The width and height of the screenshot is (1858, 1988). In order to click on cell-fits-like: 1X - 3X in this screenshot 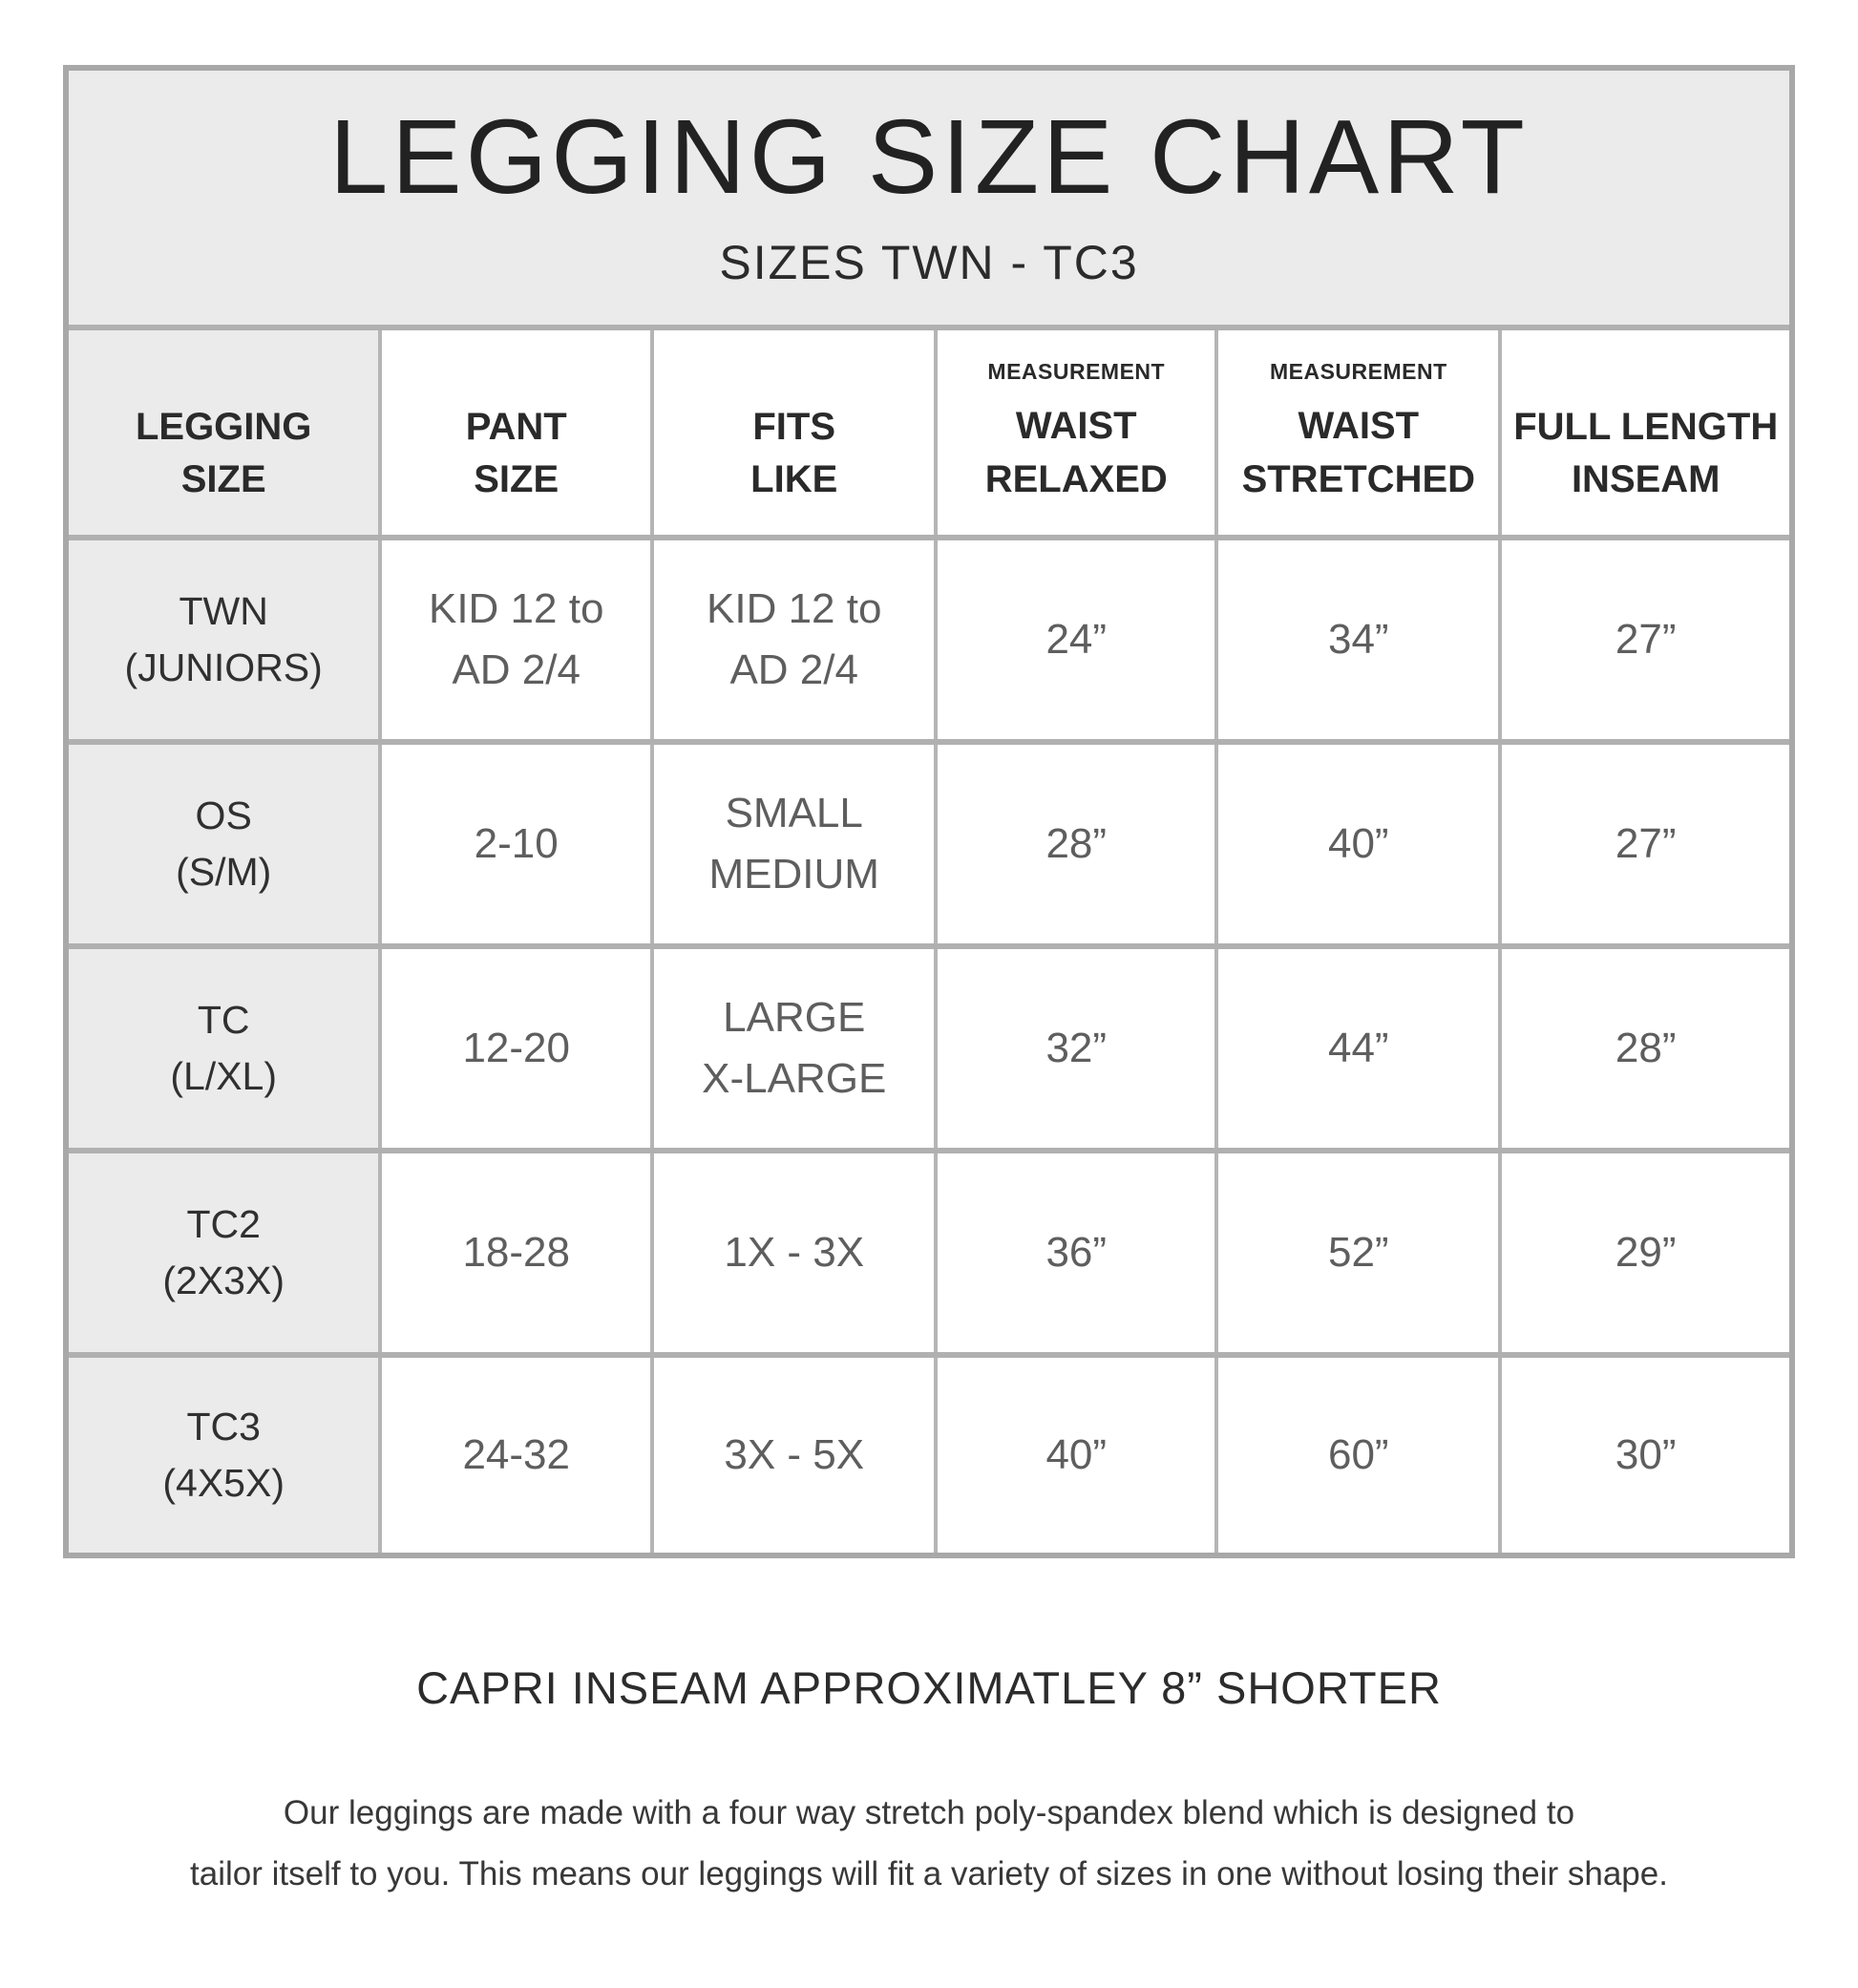, I will do `click(792, 1252)`.